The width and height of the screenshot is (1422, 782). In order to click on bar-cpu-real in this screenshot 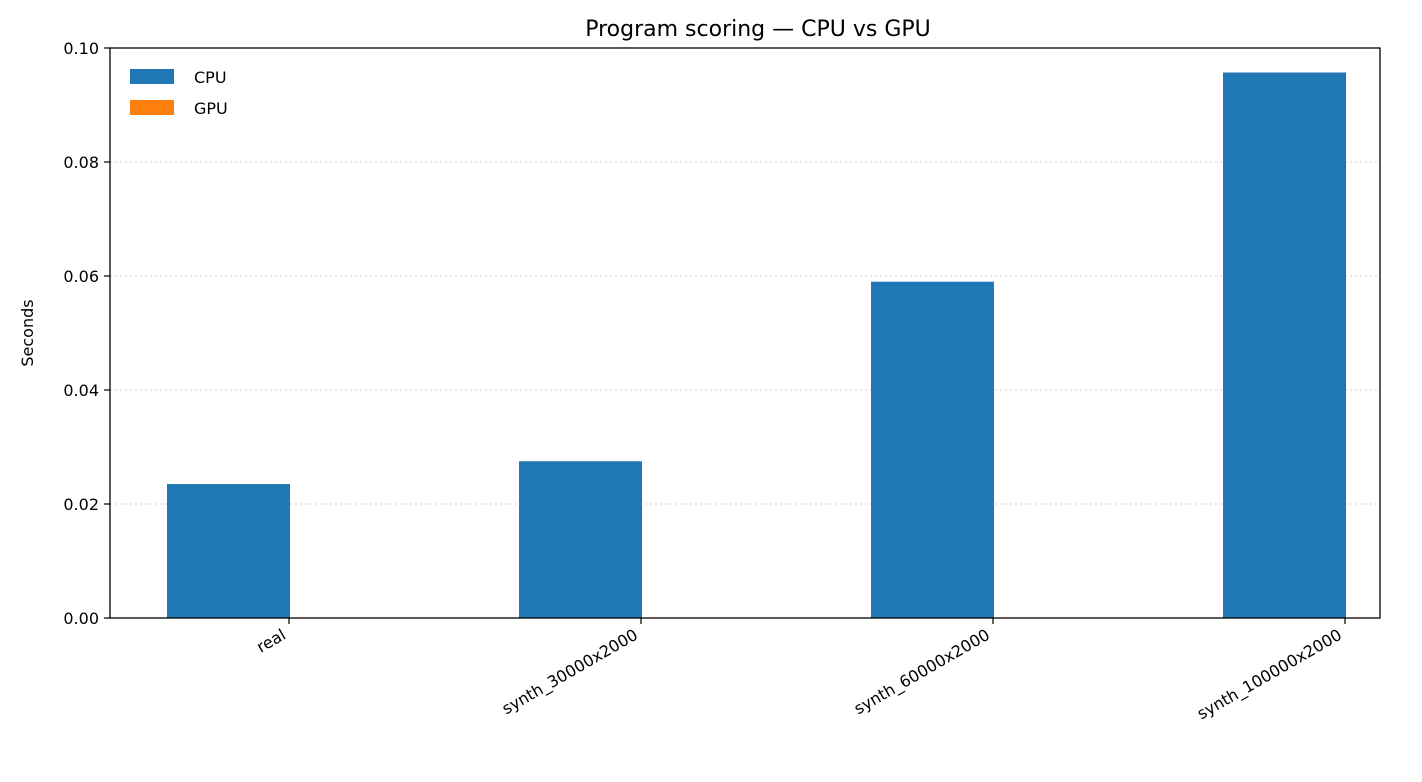, I will do `click(228, 551)`.